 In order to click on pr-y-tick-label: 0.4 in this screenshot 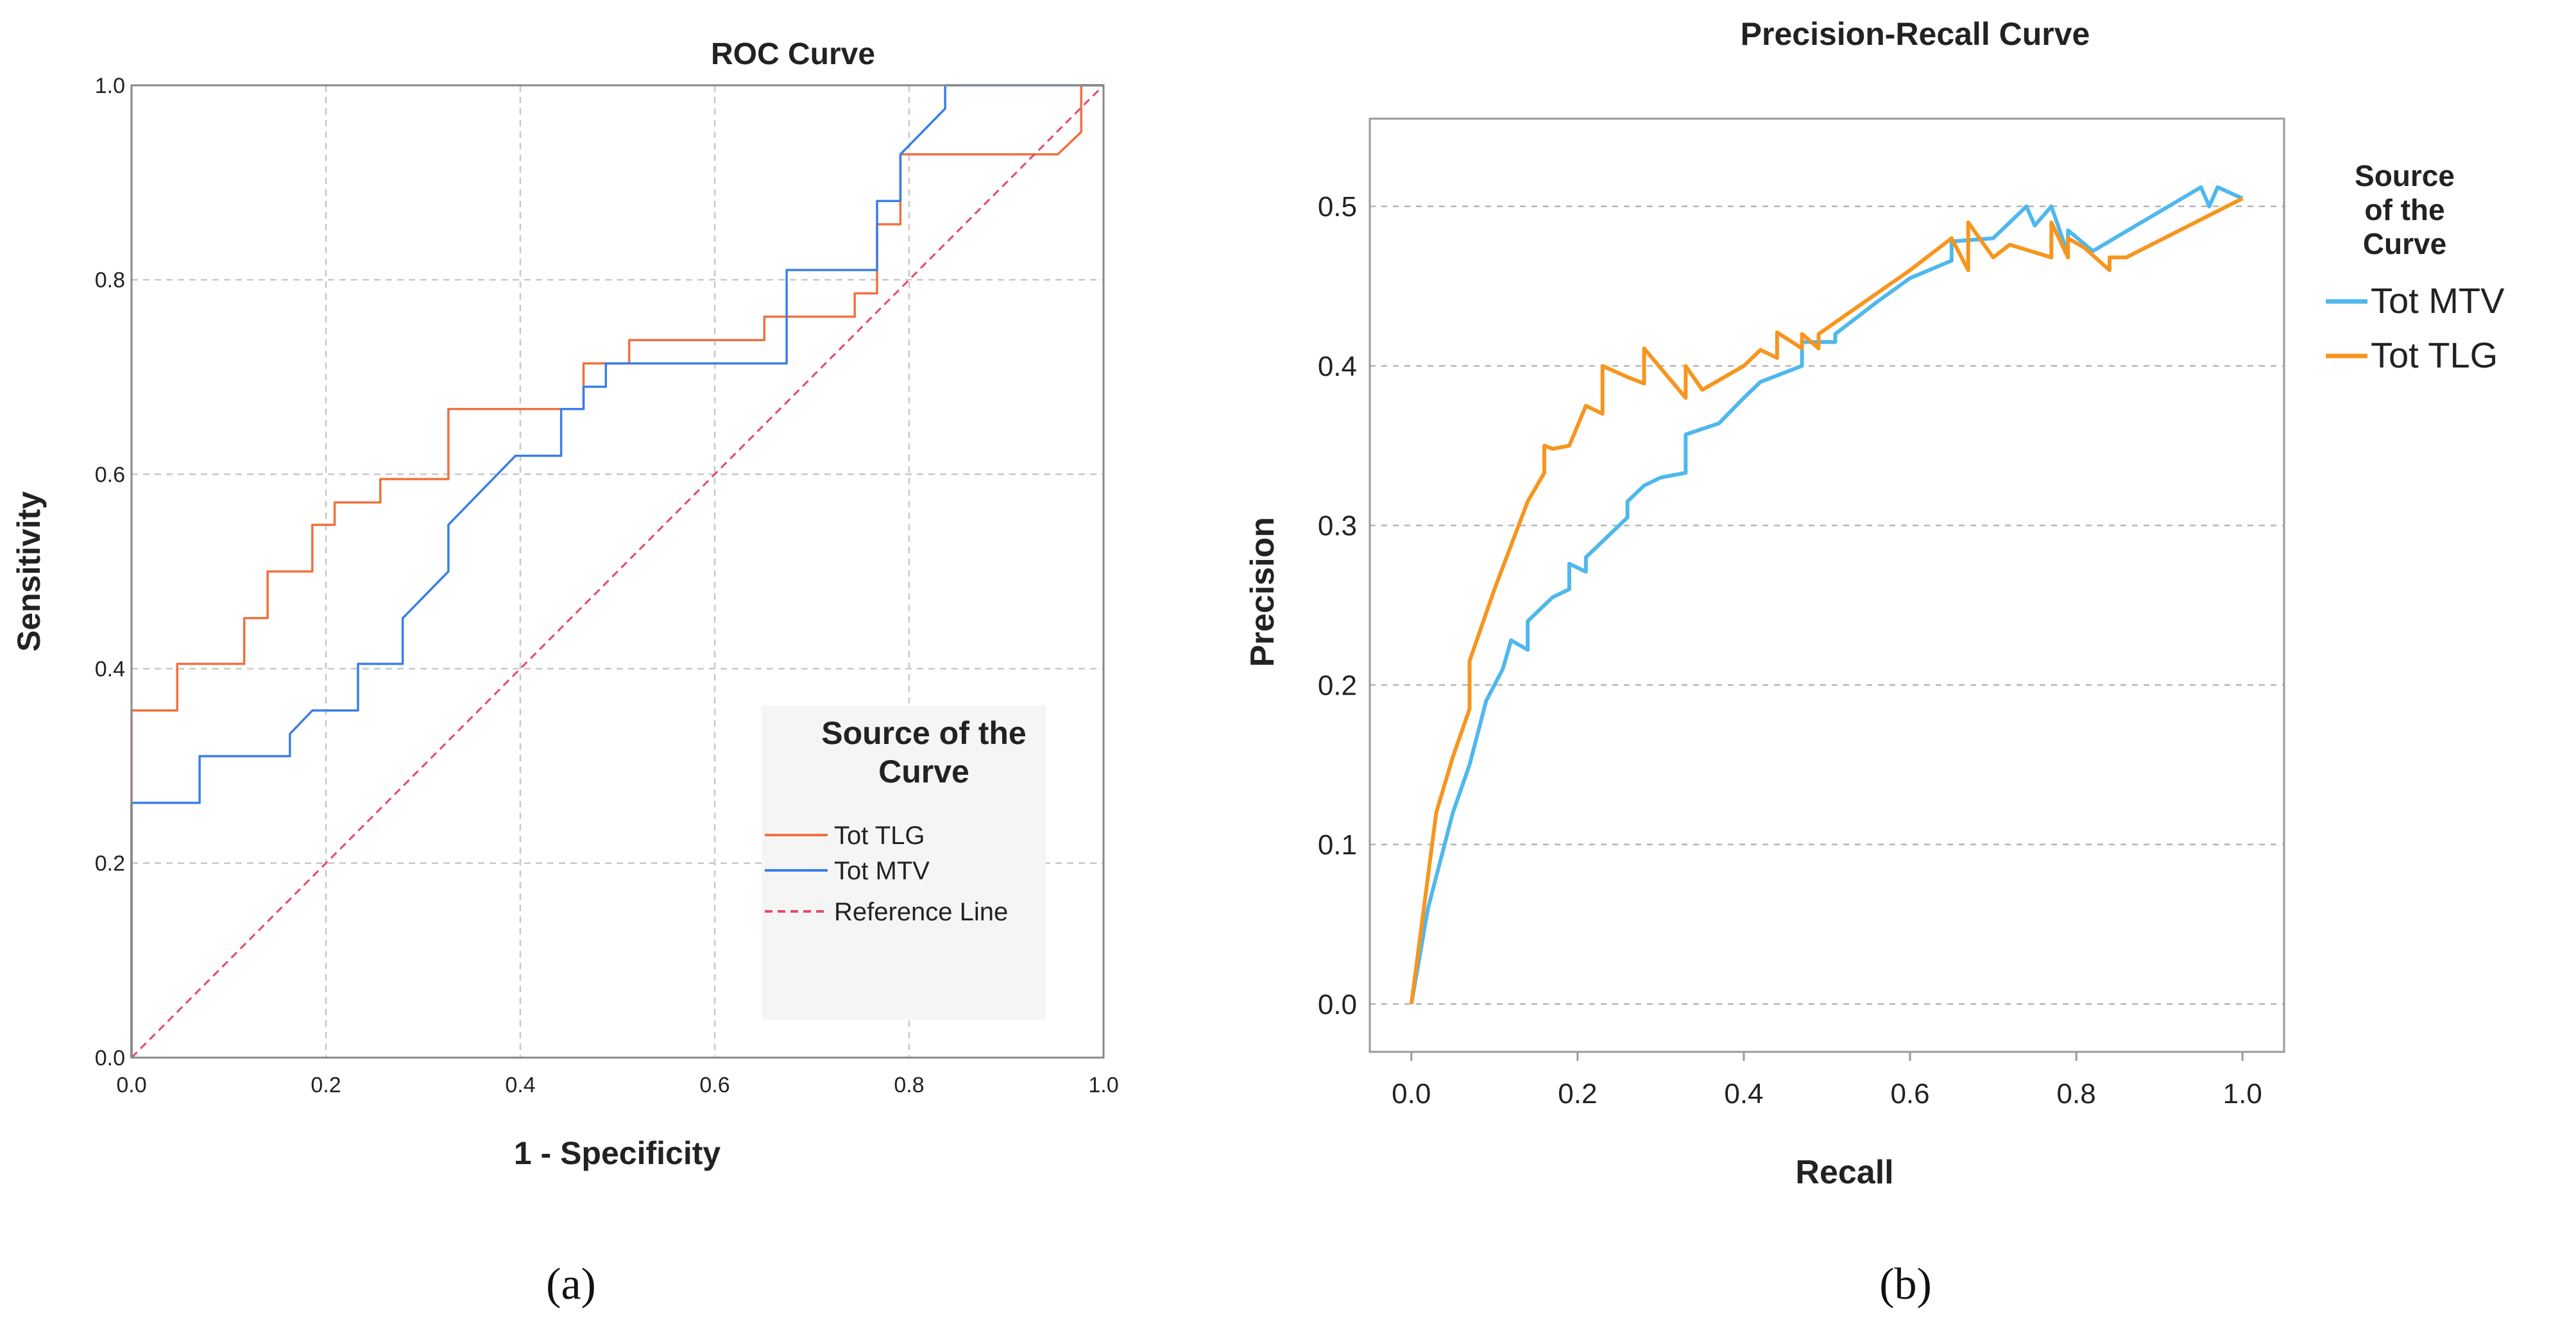, I will do `click(1337, 366)`.